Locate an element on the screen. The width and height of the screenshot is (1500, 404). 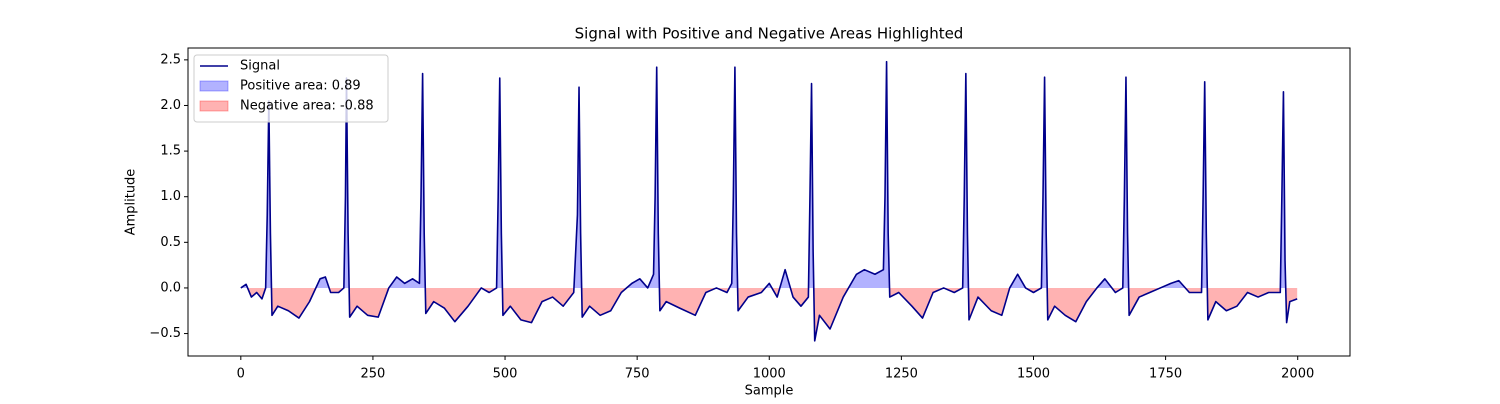
legend-box is located at coordinates (291, 88).